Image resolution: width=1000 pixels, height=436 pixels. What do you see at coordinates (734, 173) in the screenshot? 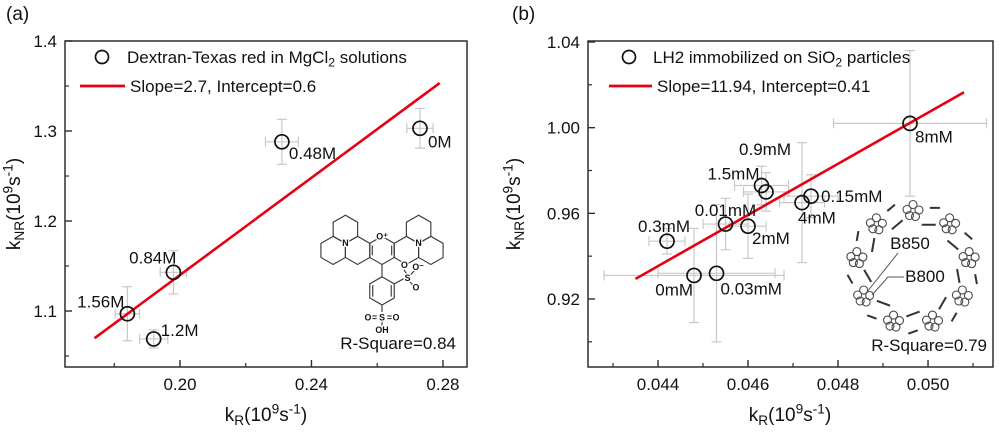
I see `data-point-label: 1.5mM` at bounding box center [734, 173].